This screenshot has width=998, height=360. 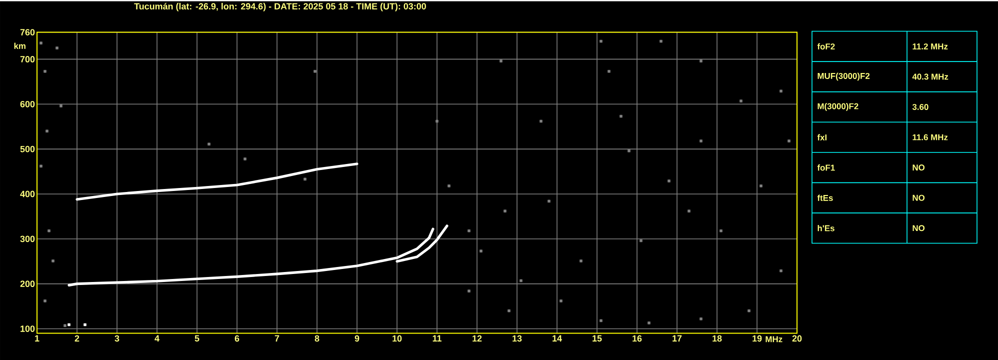 I want to click on y-tick-label: 400, so click(x=27, y=194).